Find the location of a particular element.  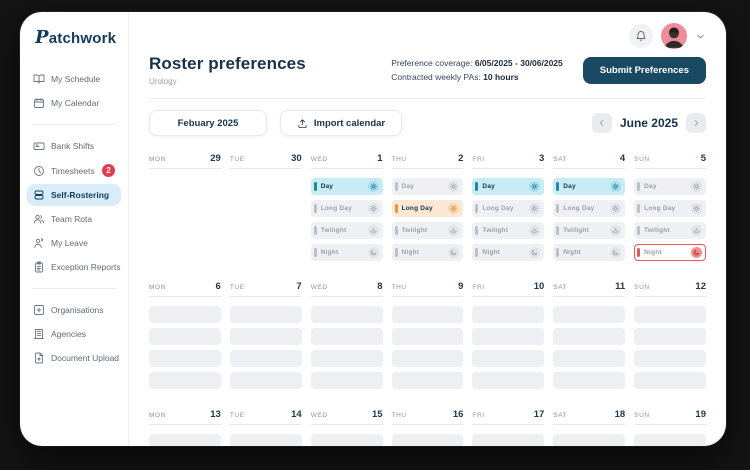

day-name: THU is located at coordinates (399, 415).